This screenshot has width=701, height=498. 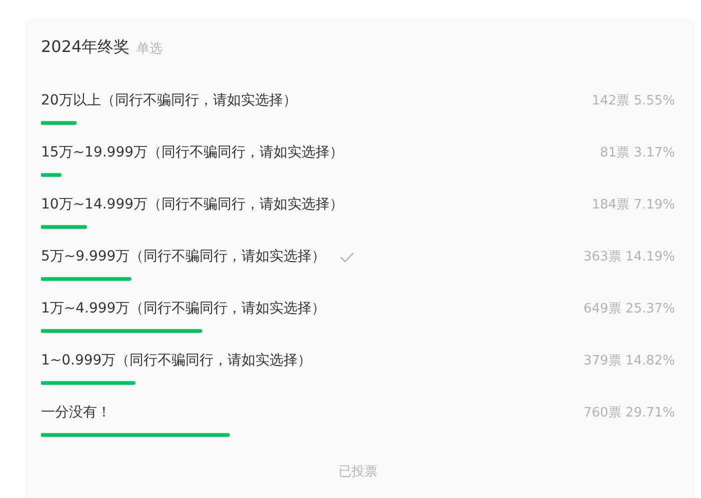 I want to click on chart-title: 2024年终奖, so click(x=85, y=46).